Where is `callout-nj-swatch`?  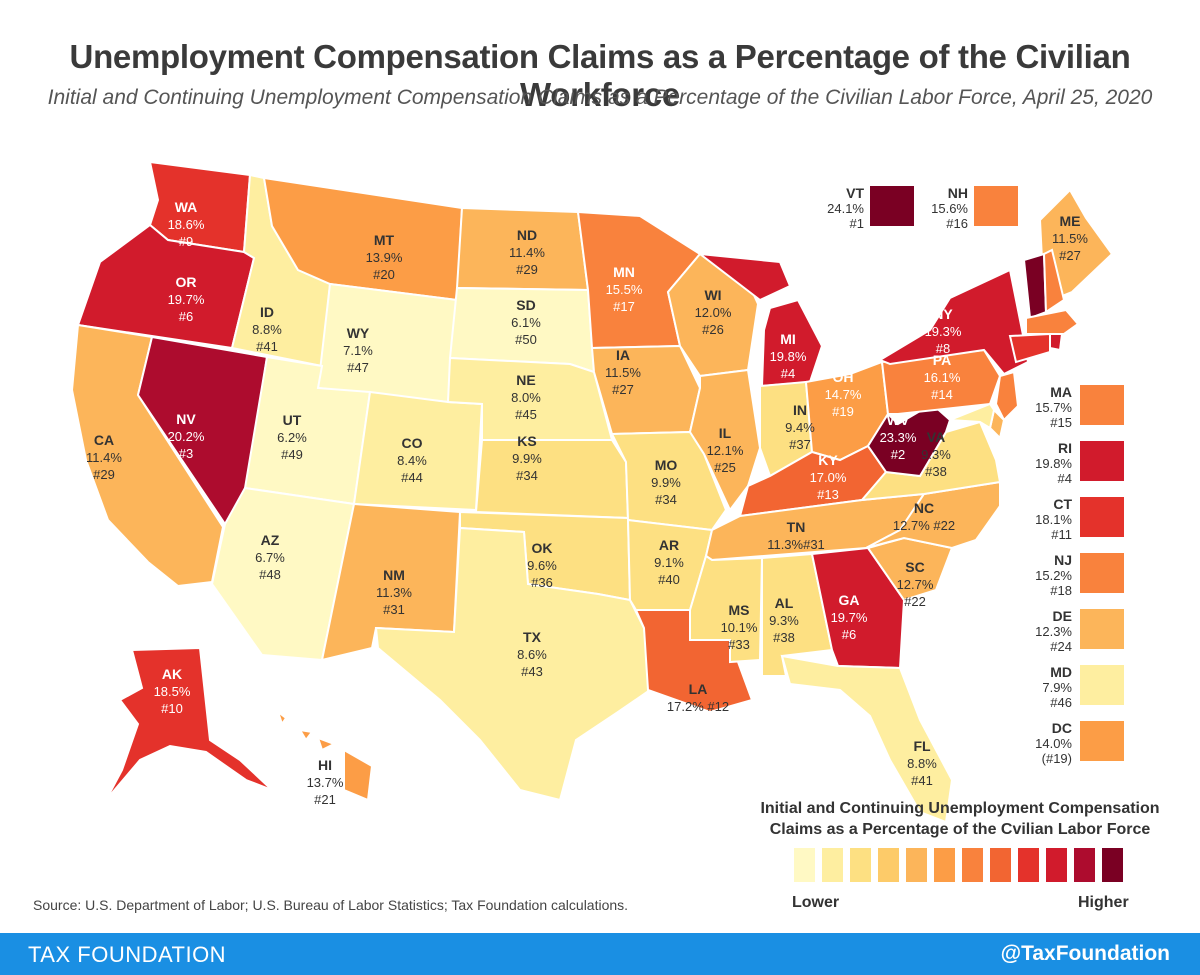
callout-nj-swatch is located at coordinates (1102, 573).